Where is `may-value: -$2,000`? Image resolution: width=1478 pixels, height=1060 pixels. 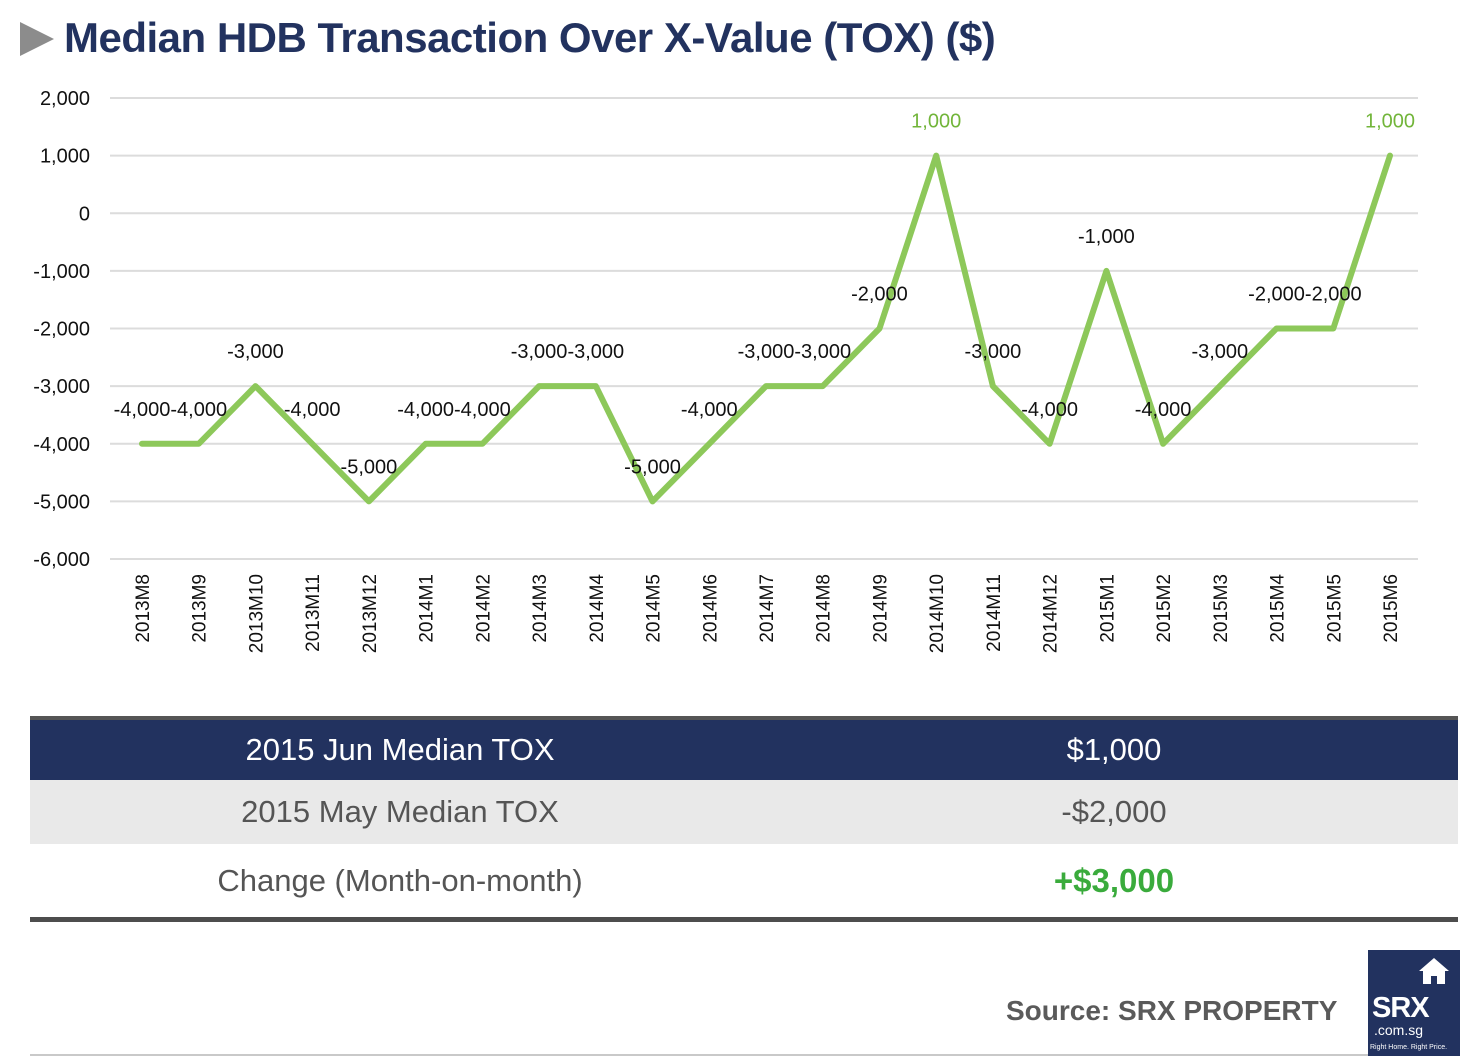
may-value: -$2,000 is located at coordinates (1114, 812).